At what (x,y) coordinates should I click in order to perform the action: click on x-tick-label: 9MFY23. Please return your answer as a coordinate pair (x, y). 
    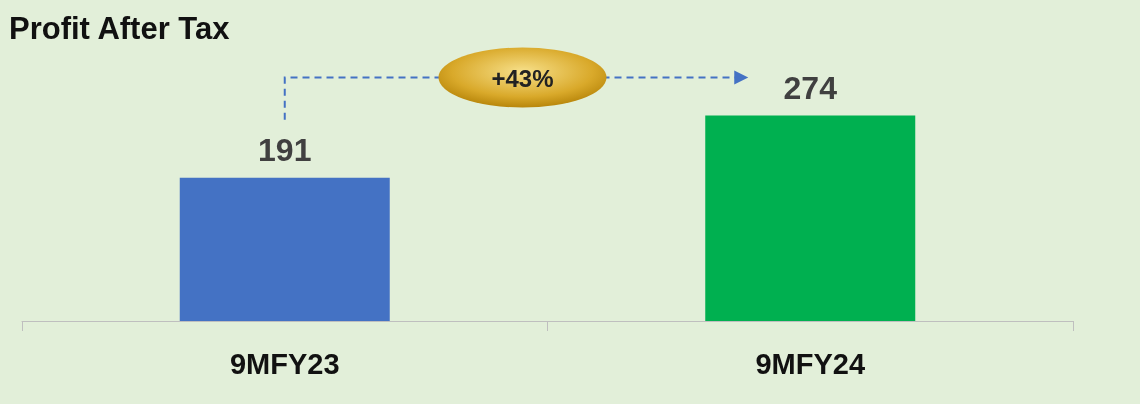
    Looking at the image, I should click on (284, 363).